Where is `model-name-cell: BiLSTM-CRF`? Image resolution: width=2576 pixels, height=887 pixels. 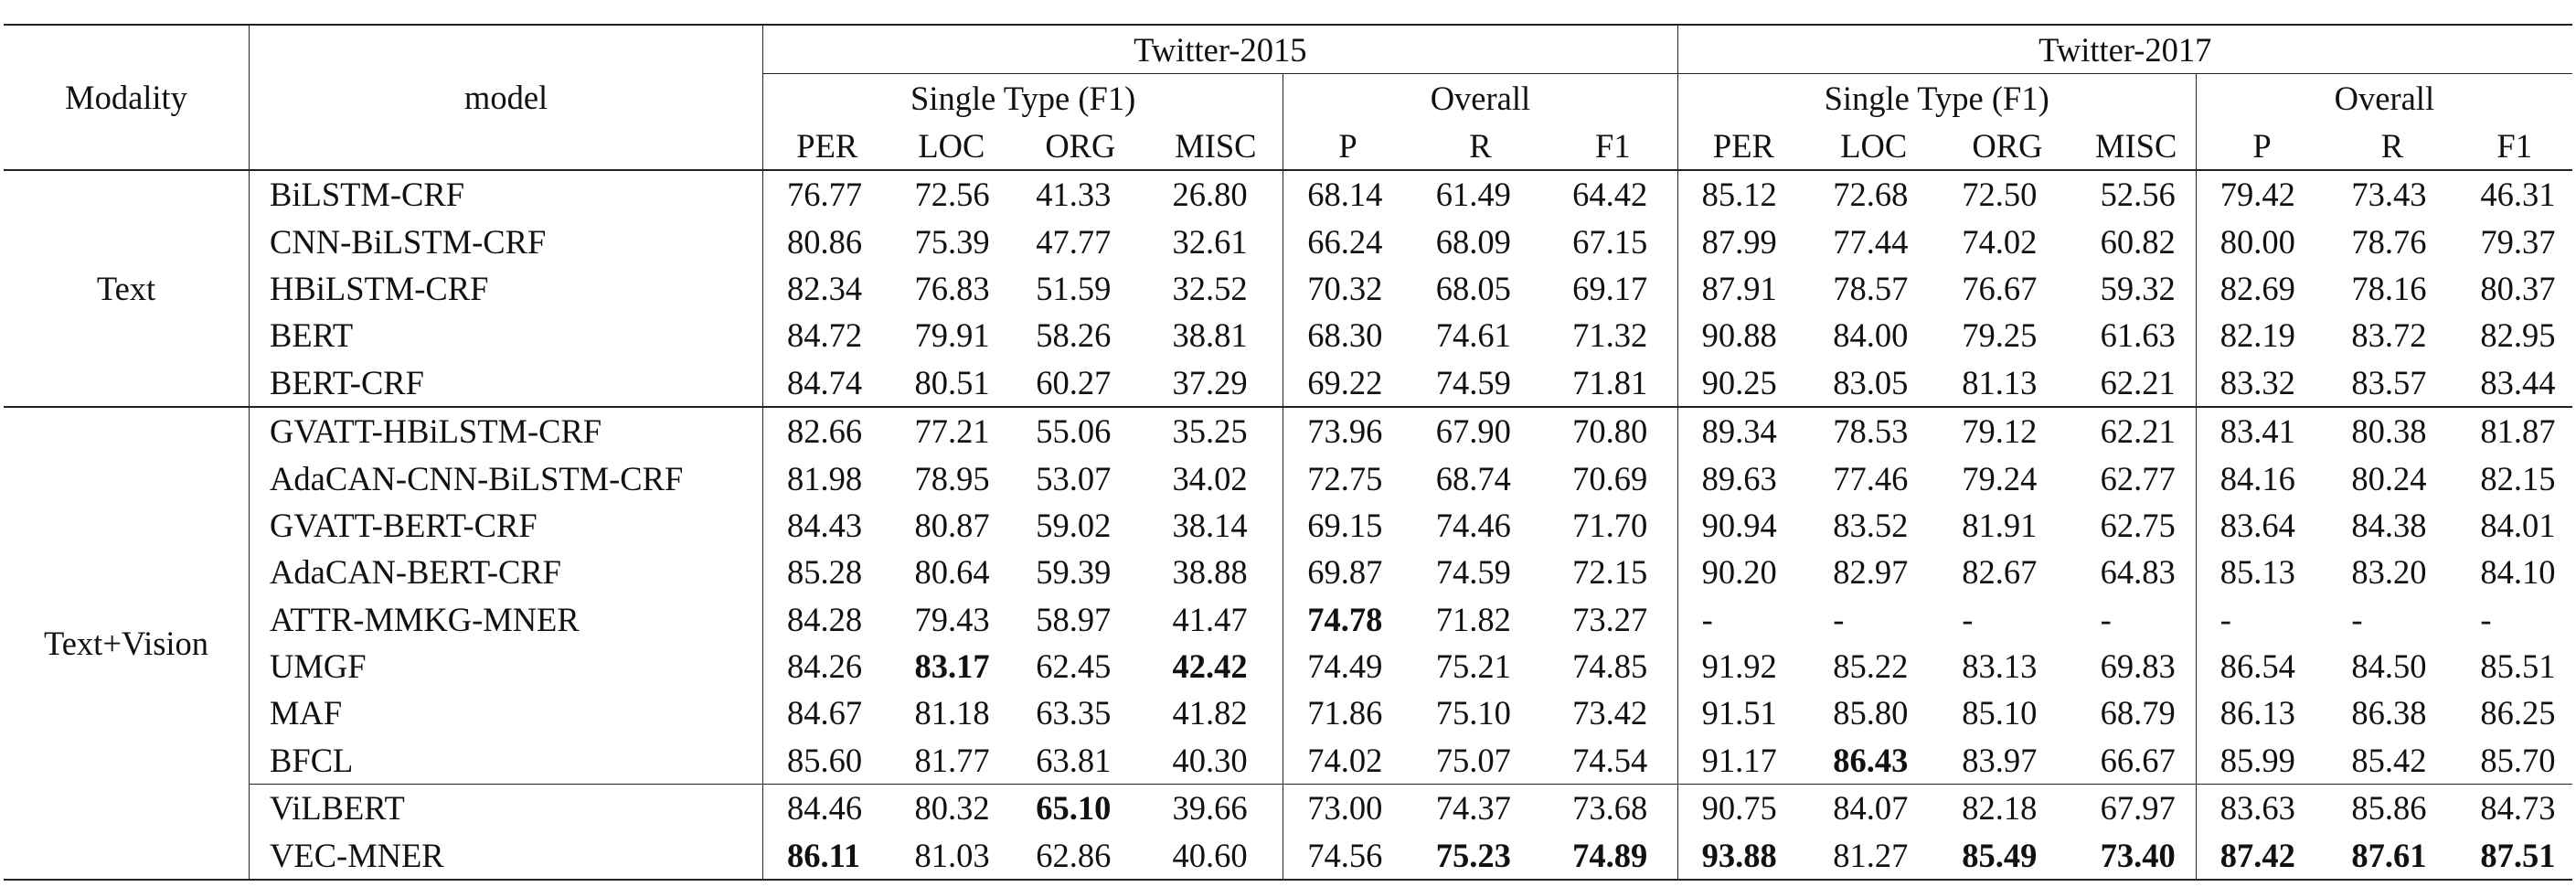
model-name-cell: BiLSTM-CRF is located at coordinates (506, 194).